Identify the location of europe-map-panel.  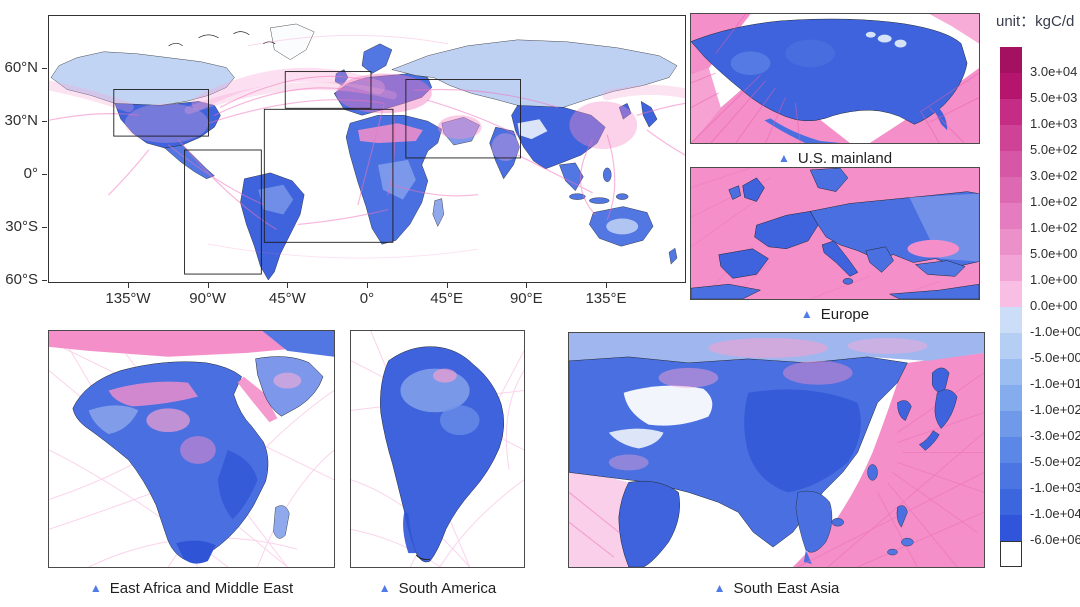
(835, 233).